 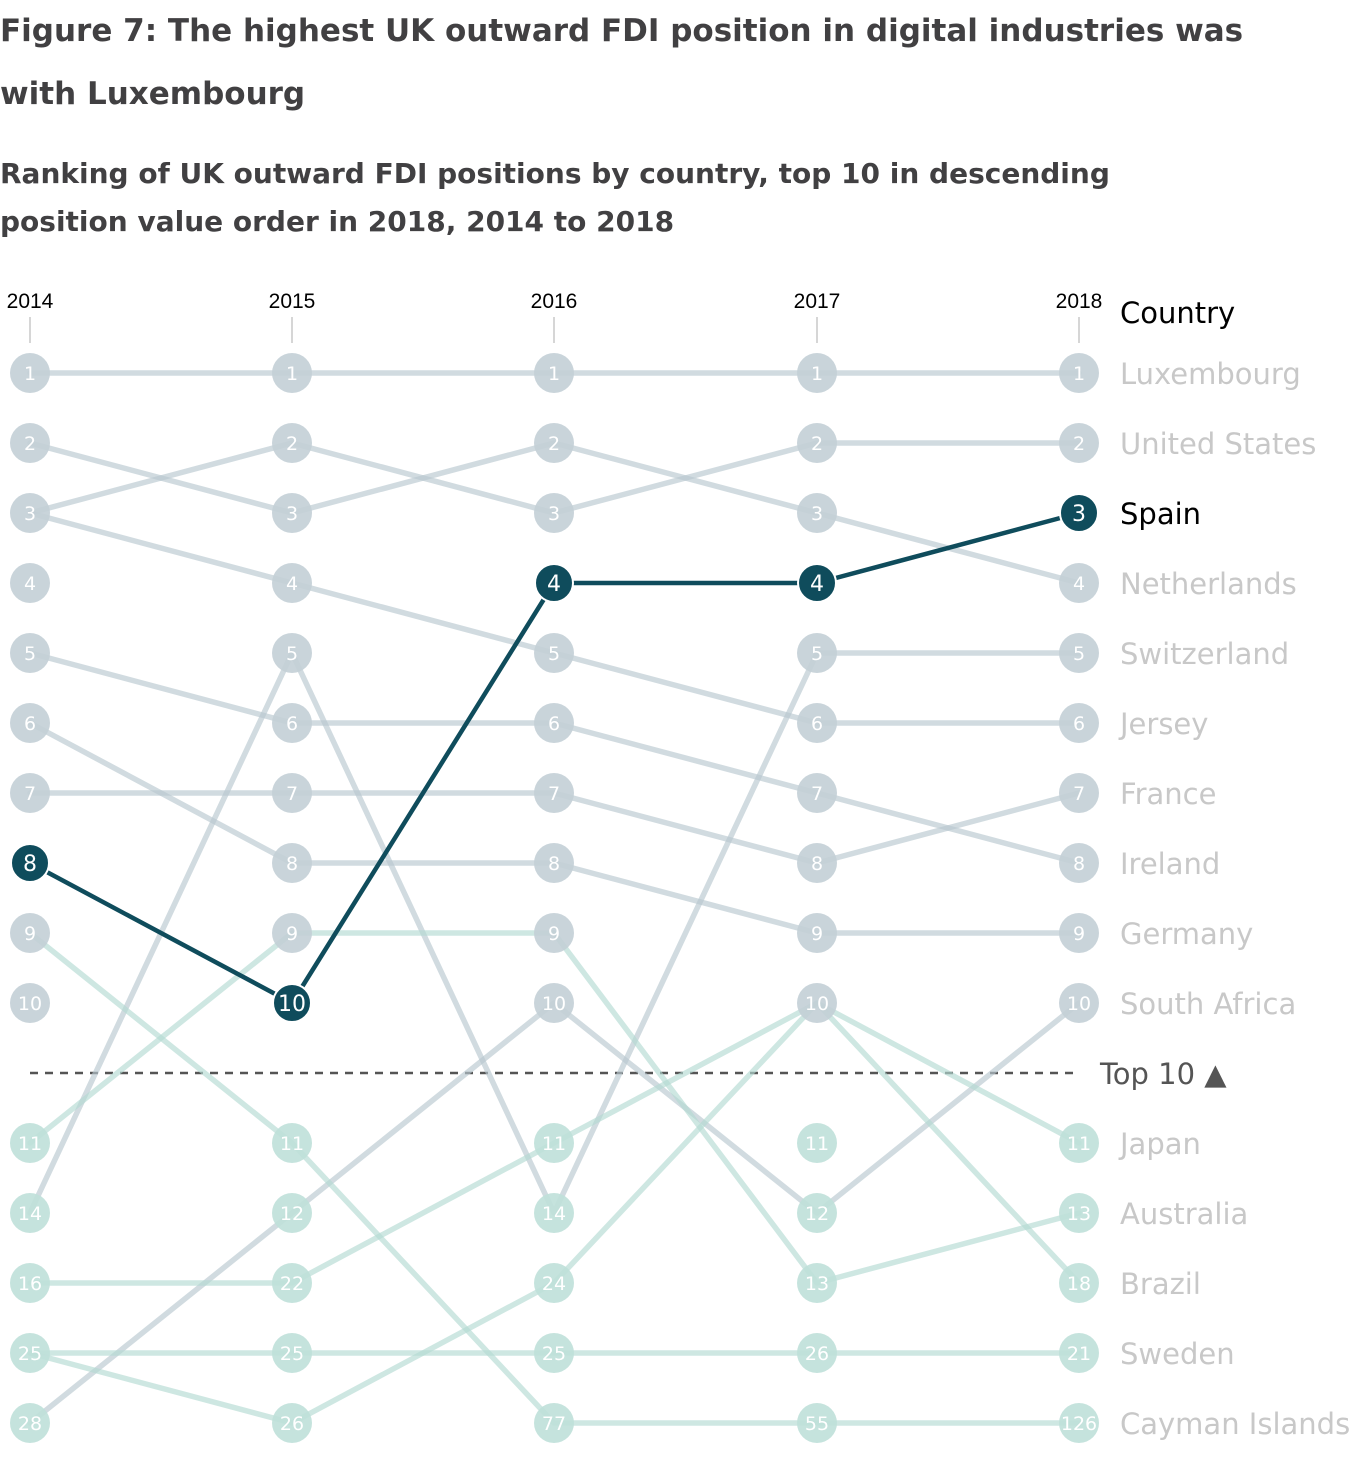 What do you see at coordinates (554, 301) in the screenshot?
I see `year-label-2016: 2016` at bounding box center [554, 301].